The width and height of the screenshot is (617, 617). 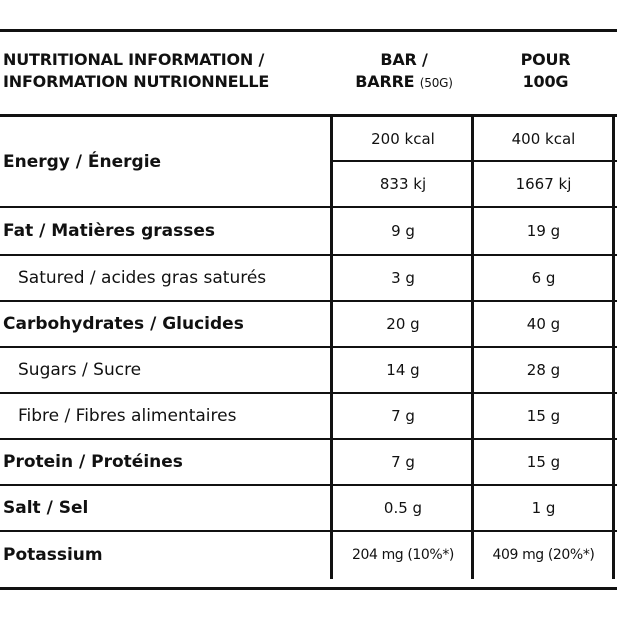 What do you see at coordinates (403, 462) in the screenshot?
I see `protein-bar-value: 7 g` at bounding box center [403, 462].